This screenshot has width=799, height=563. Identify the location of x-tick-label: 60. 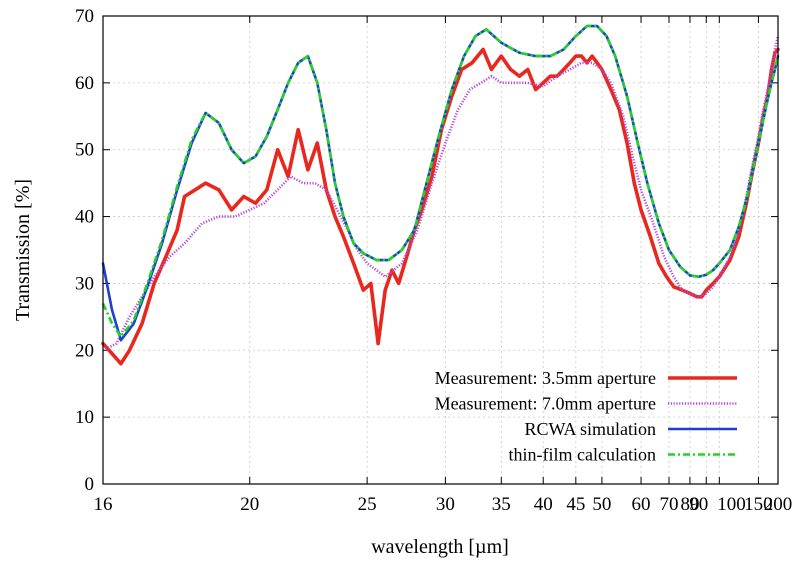
(641, 504).